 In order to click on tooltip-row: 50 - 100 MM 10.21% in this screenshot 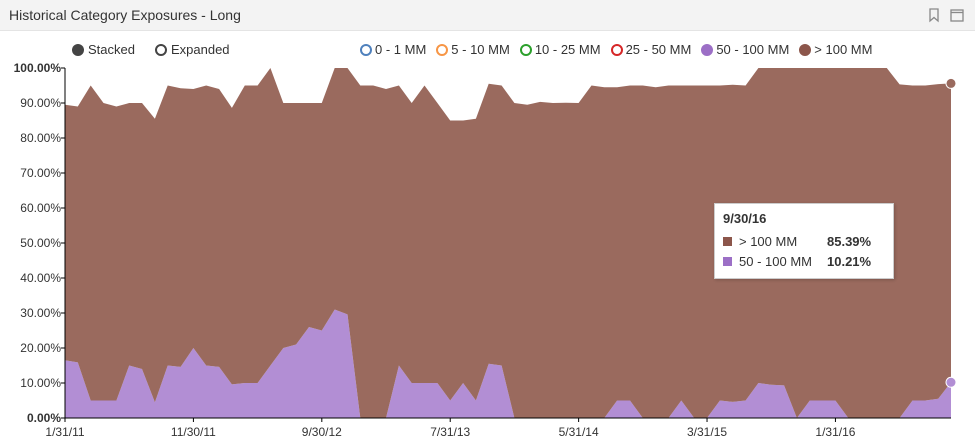, I will do `click(808, 261)`.